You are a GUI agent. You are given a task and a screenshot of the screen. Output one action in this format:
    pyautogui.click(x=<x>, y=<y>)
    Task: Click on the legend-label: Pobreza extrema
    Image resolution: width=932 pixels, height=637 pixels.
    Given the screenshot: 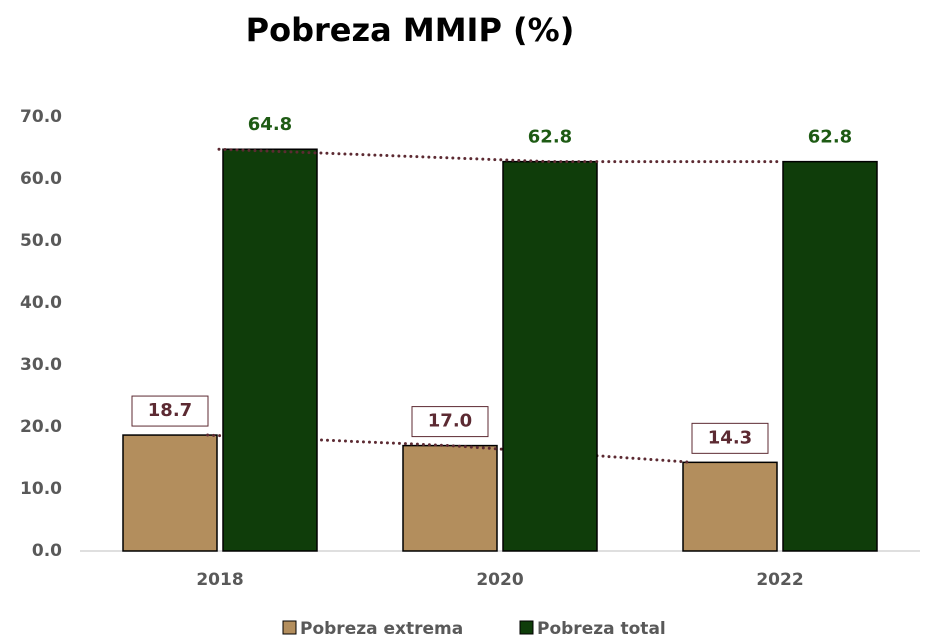 What is the action you would take?
    pyautogui.click(x=381, y=628)
    